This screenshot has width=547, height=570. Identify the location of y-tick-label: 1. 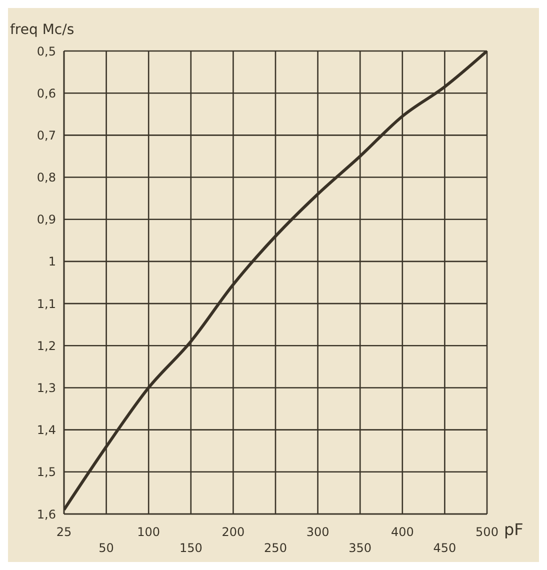
(52, 261).